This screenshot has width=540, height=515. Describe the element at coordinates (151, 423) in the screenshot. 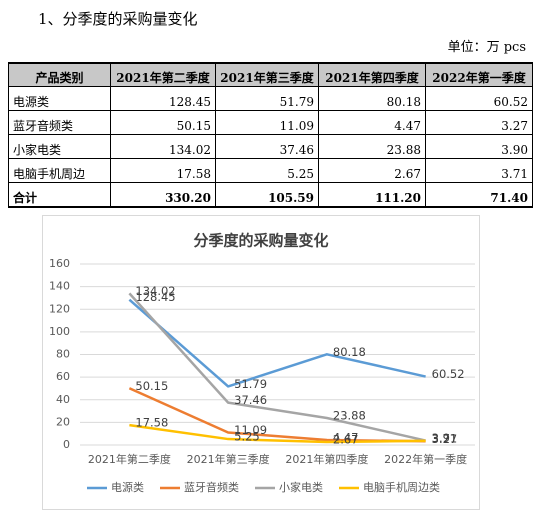

I see `data-label: 17.58` at that location.